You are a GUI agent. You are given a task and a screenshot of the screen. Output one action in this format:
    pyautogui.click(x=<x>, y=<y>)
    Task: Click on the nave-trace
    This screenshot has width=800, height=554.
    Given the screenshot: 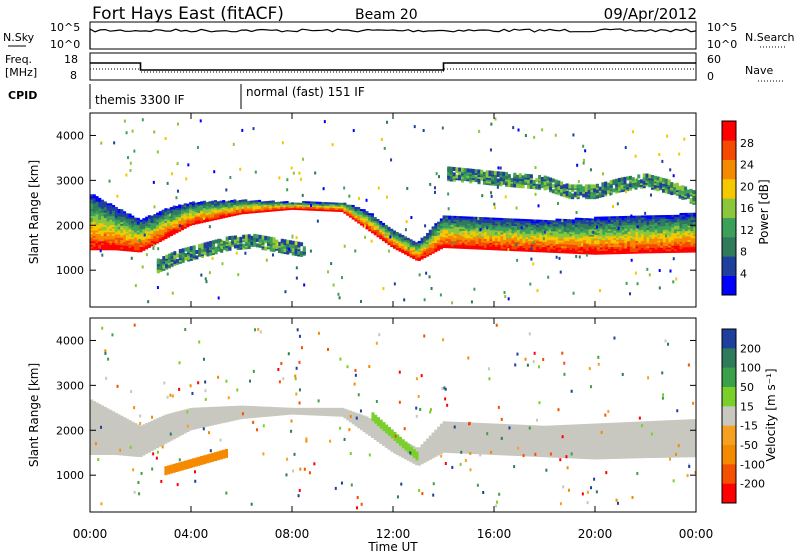 What is the action you would take?
    pyautogui.click(x=393, y=70)
    